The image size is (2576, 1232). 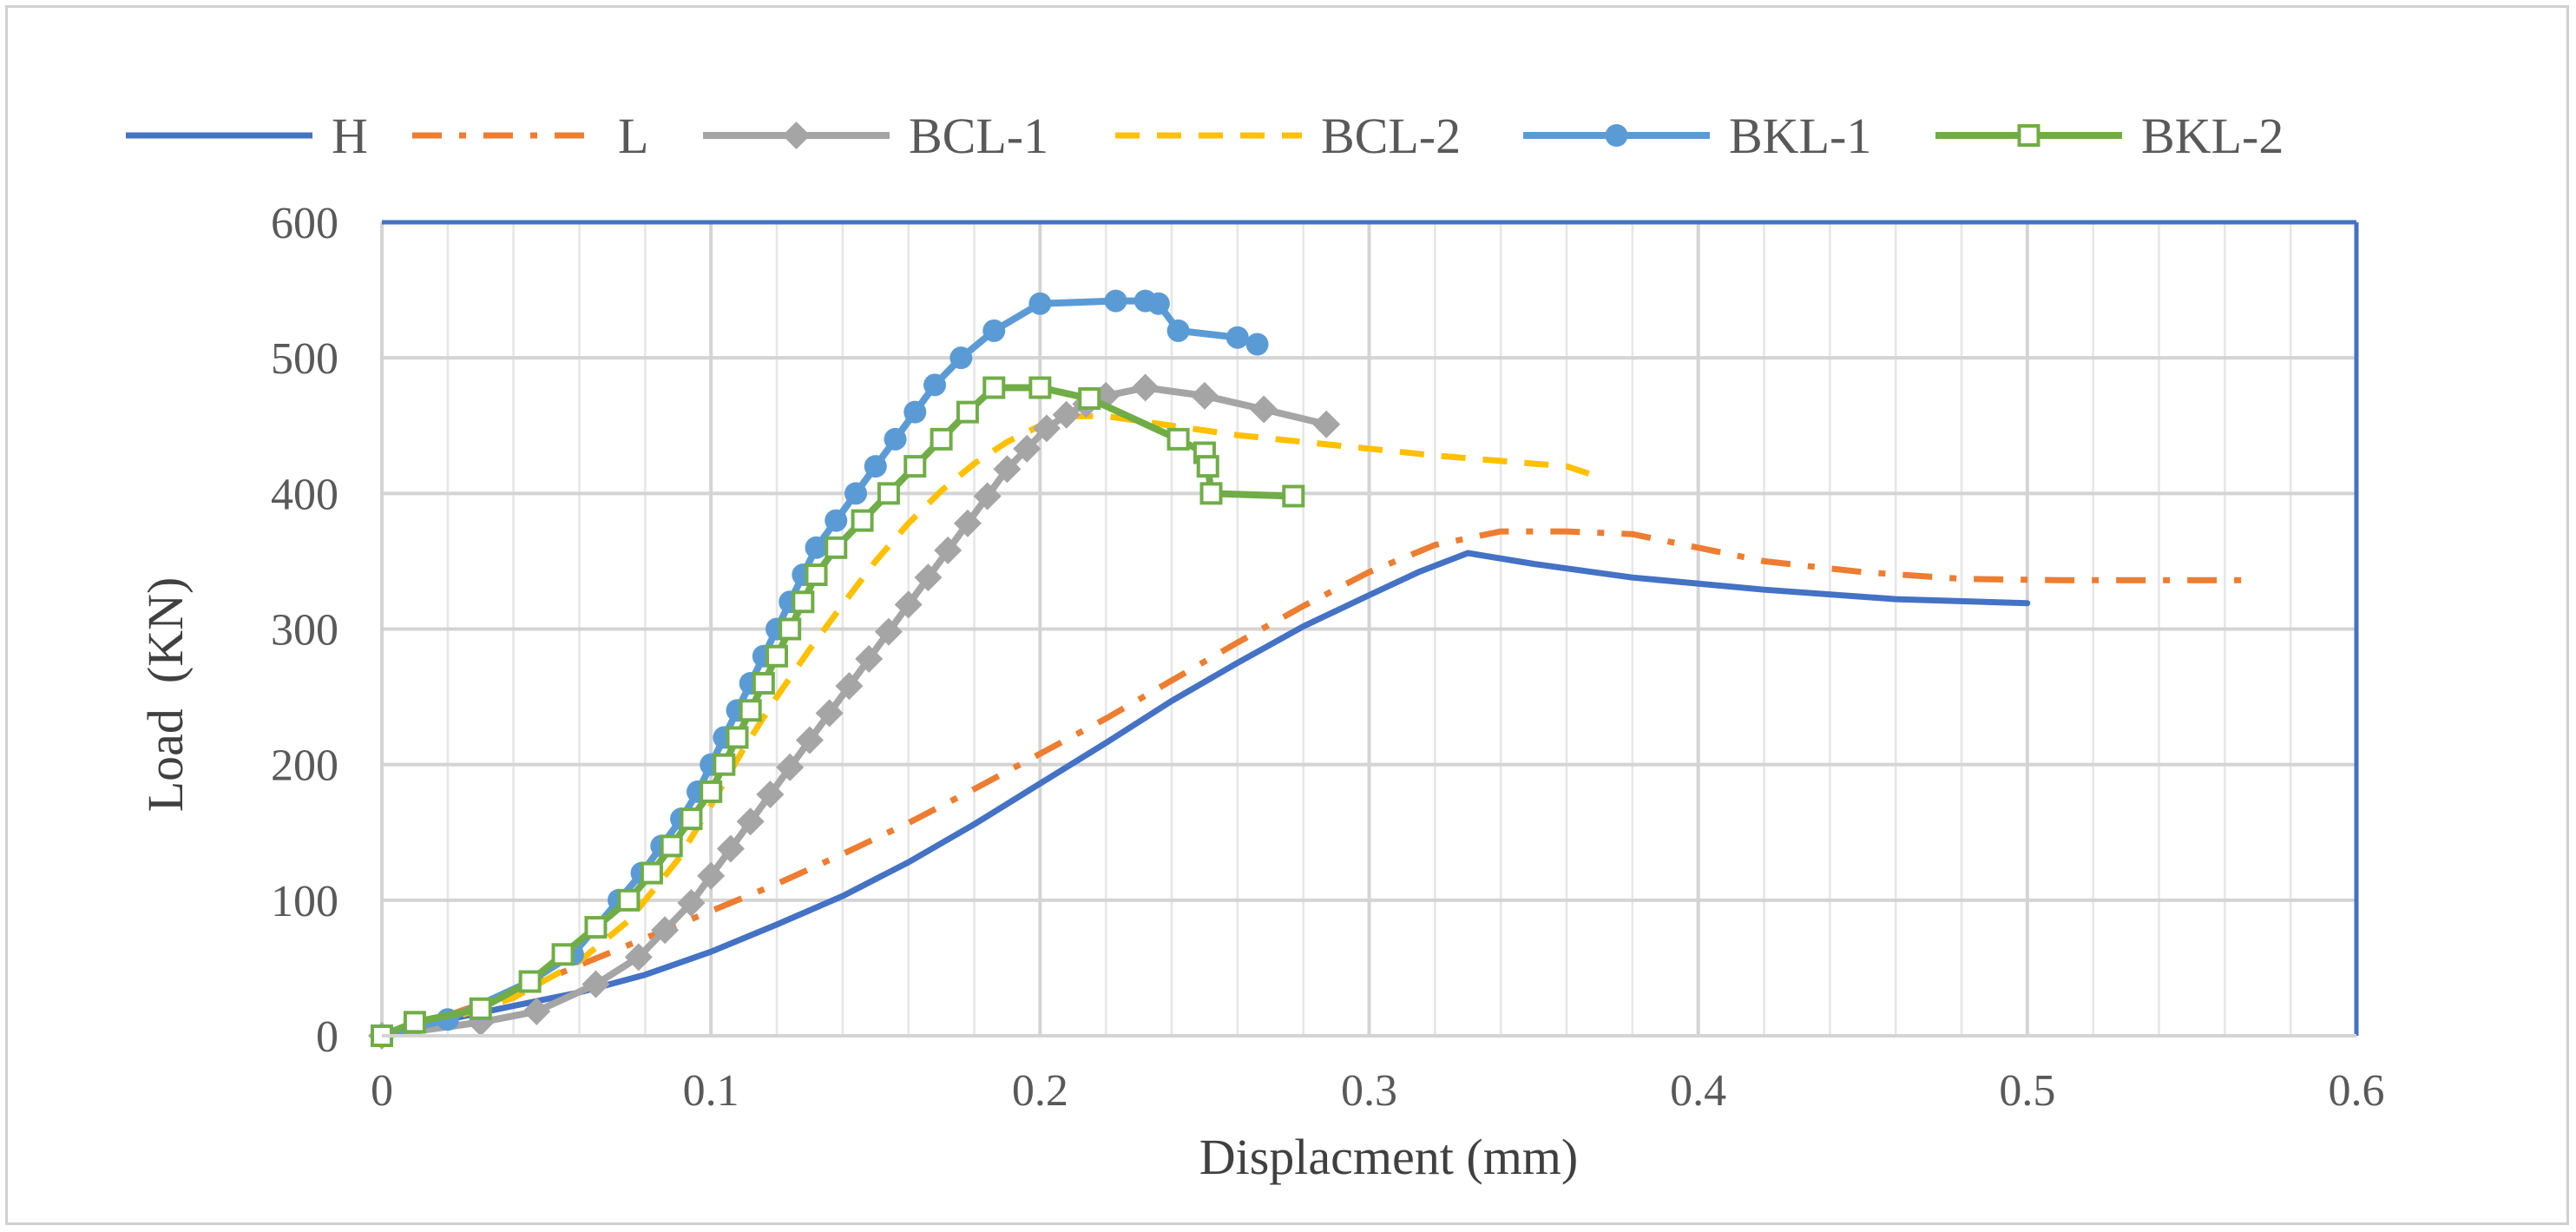 What do you see at coordinates (1800, 136) in the screenshot?
I see `legend-label: BKL-1` at bounding box center [1800, 136].